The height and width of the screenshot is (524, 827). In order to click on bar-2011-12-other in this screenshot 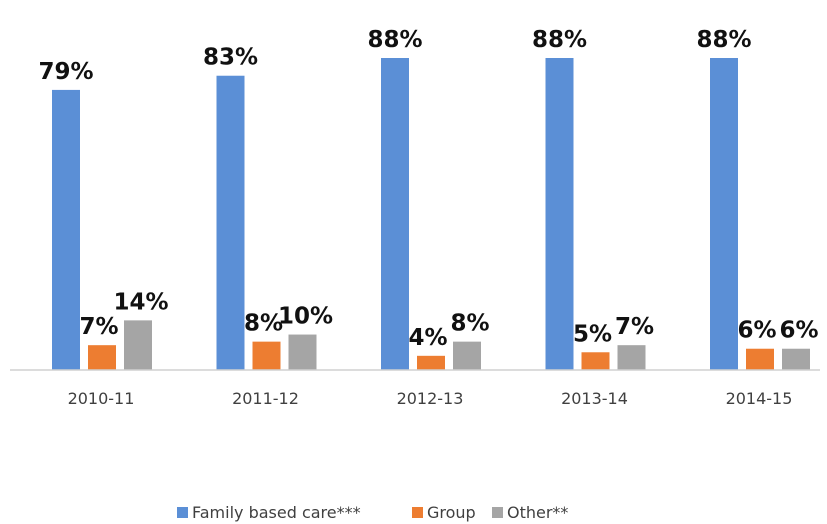, I will do `click(302, 352)`.